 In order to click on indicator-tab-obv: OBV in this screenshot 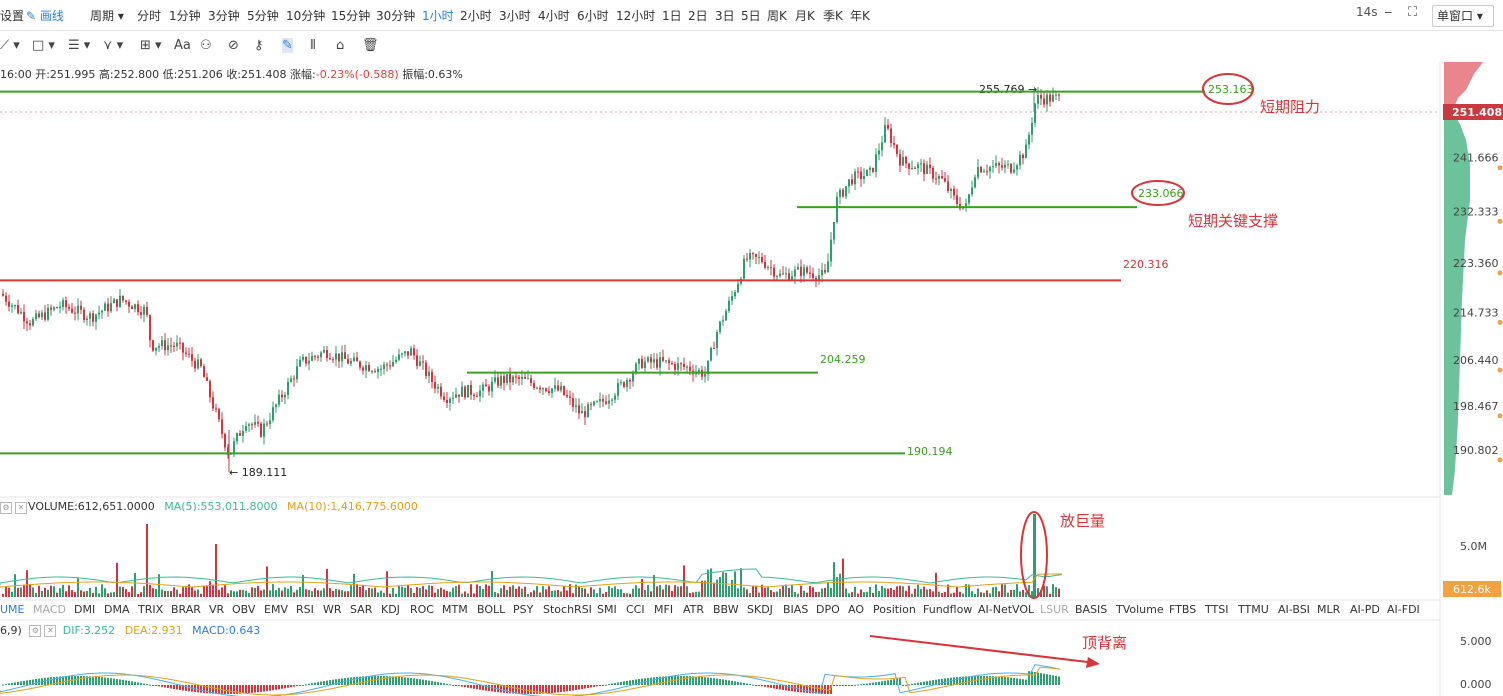, I will do `click(244, 609)`.